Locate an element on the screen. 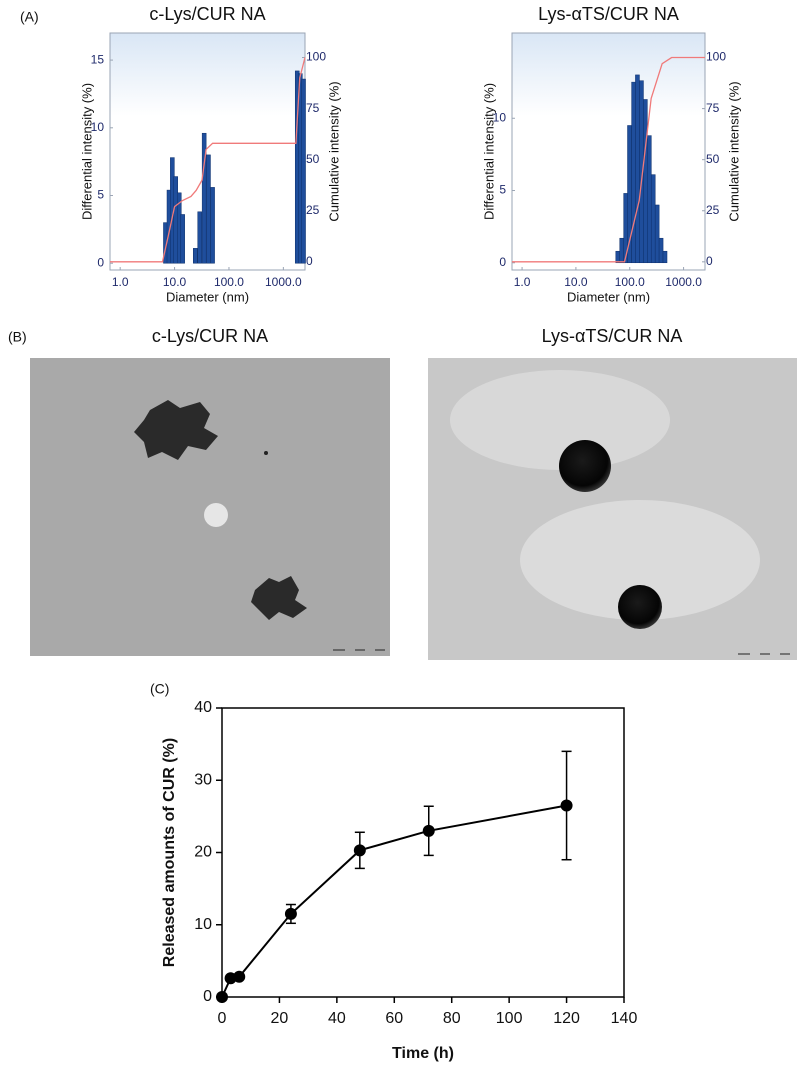 The height and width of the screenshot is (1073, 800). x-tick-label: 40 is located at coordinates (337, 1018).